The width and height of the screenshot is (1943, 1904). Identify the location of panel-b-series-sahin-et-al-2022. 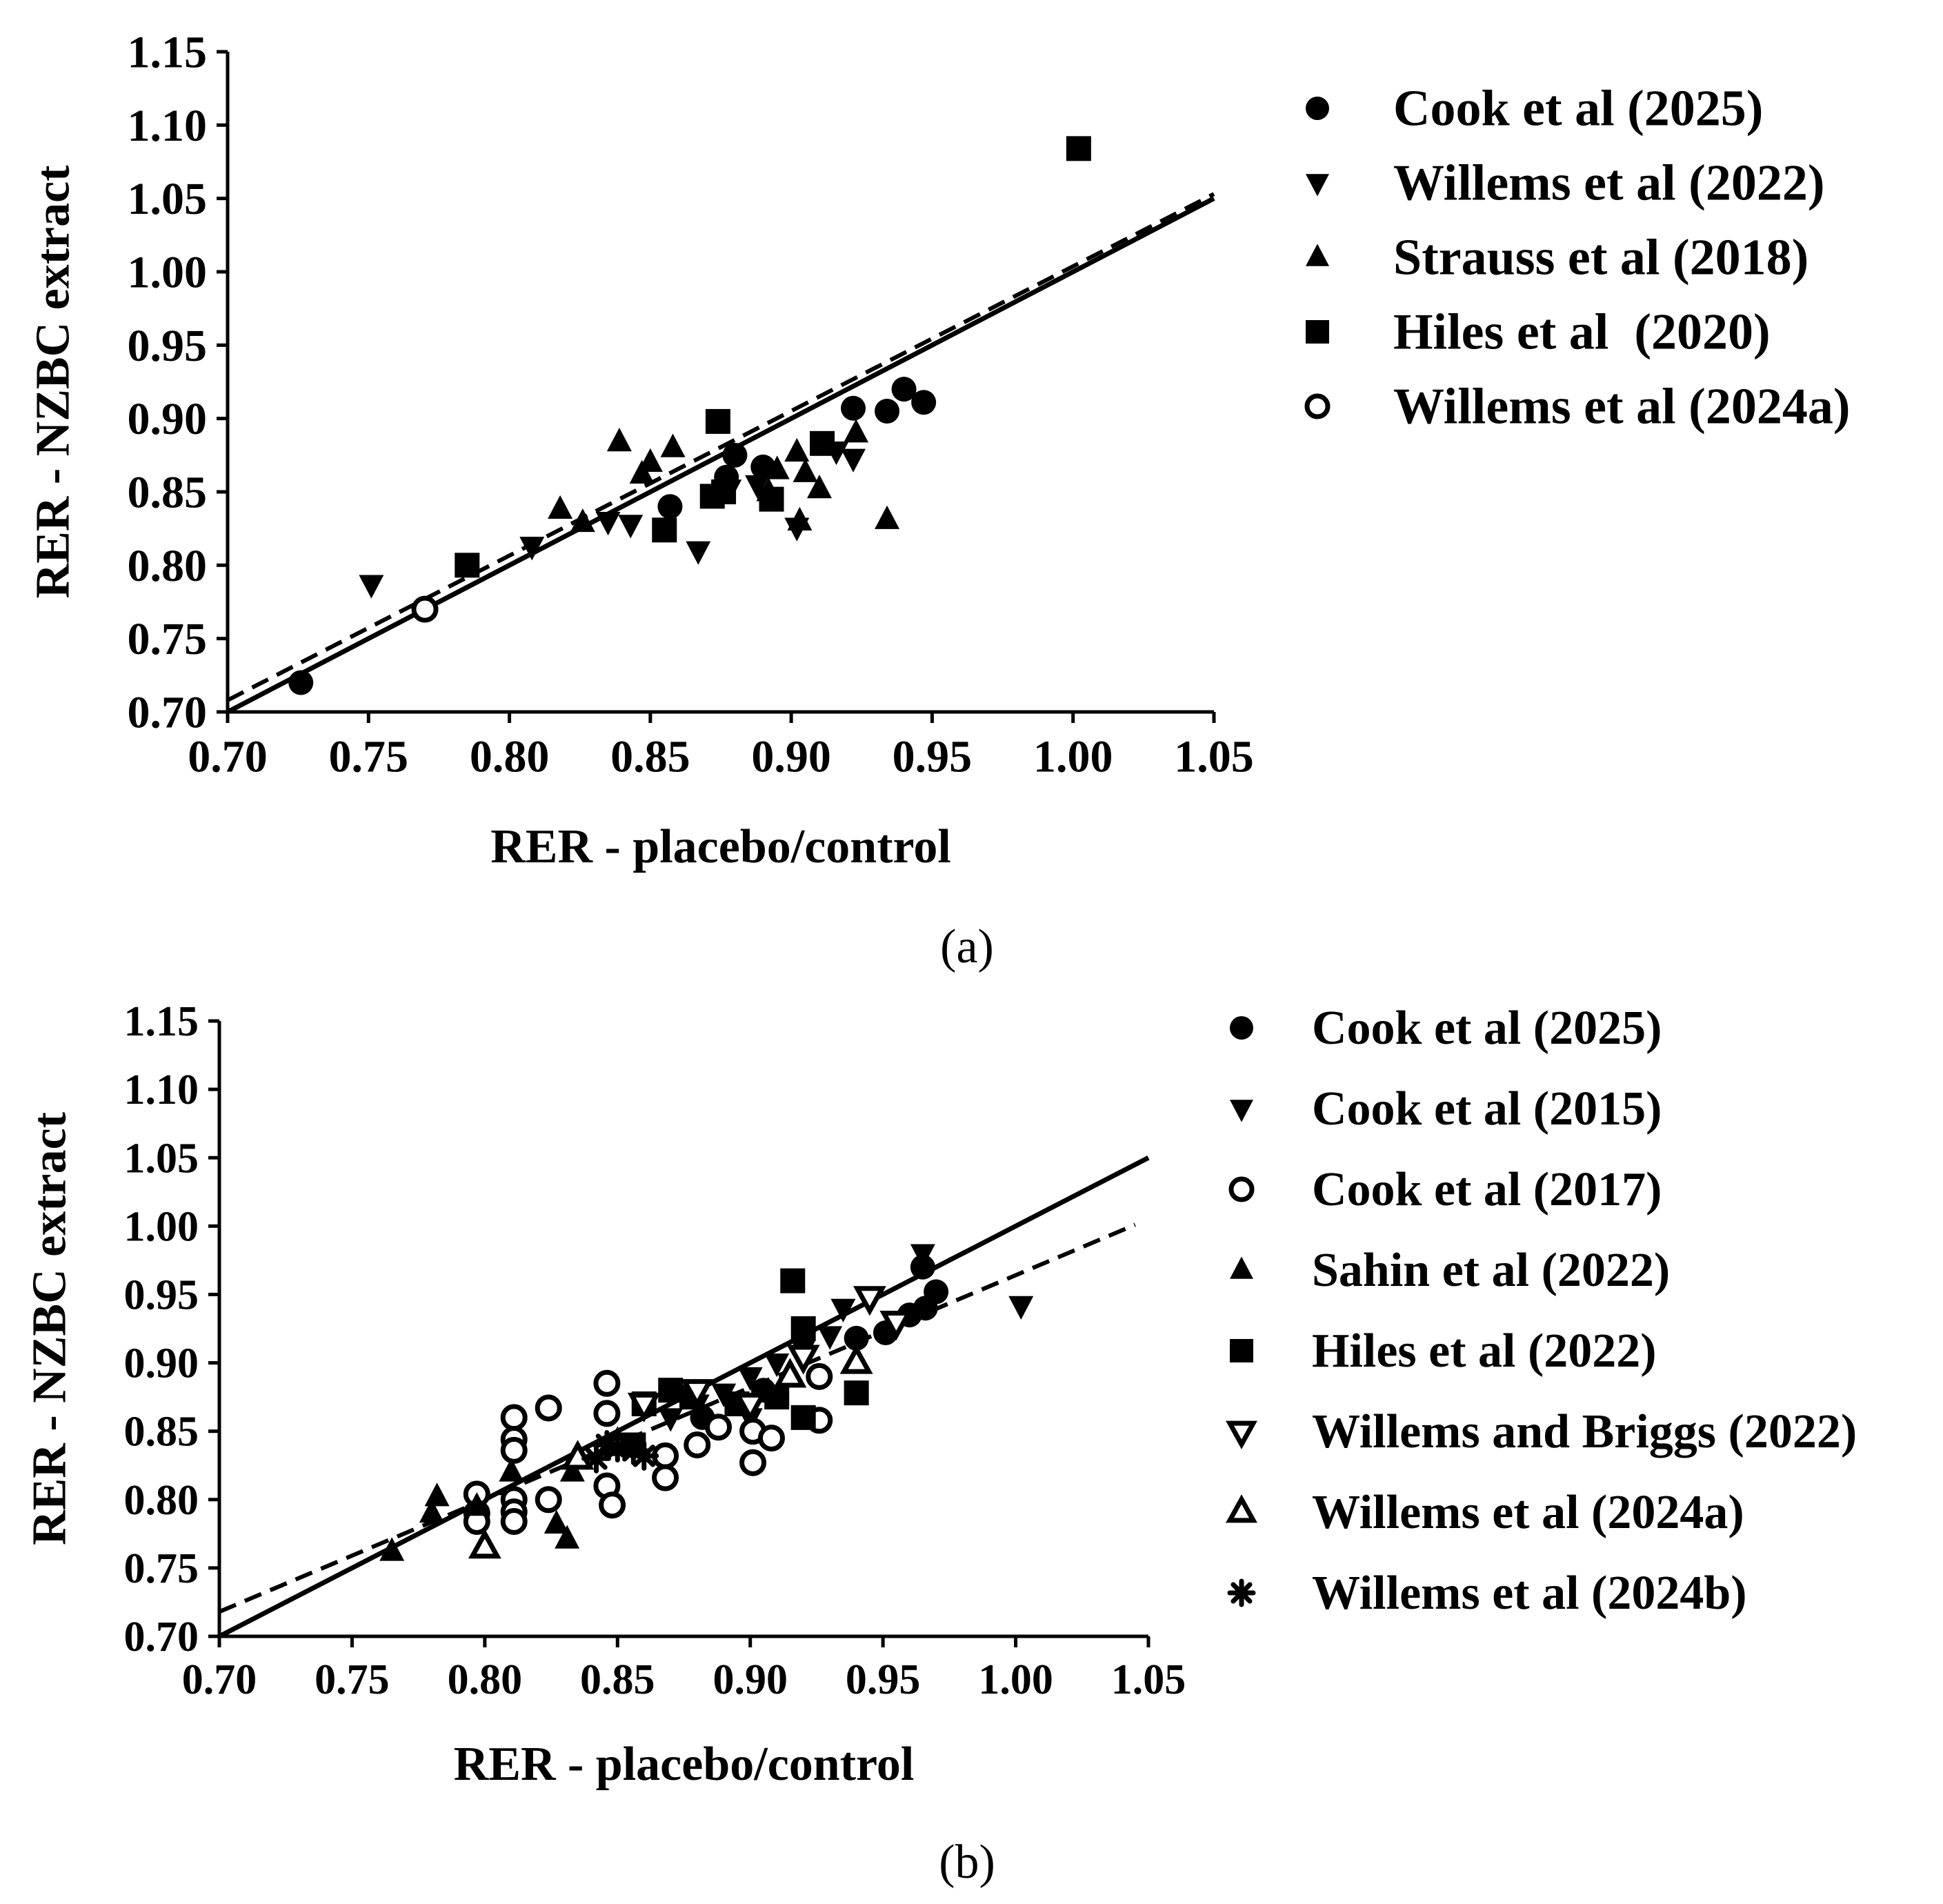
(482, 1509).